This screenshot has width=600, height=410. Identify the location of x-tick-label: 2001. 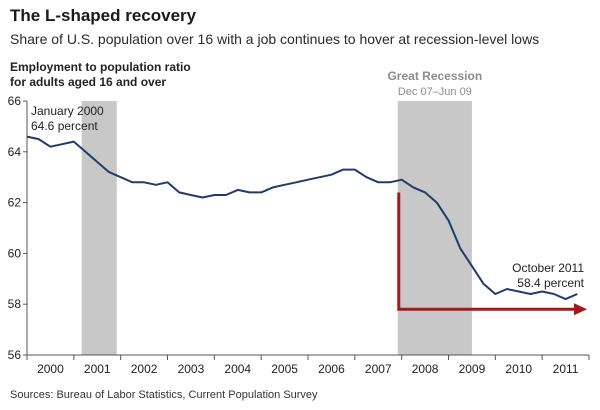
(97, 369).